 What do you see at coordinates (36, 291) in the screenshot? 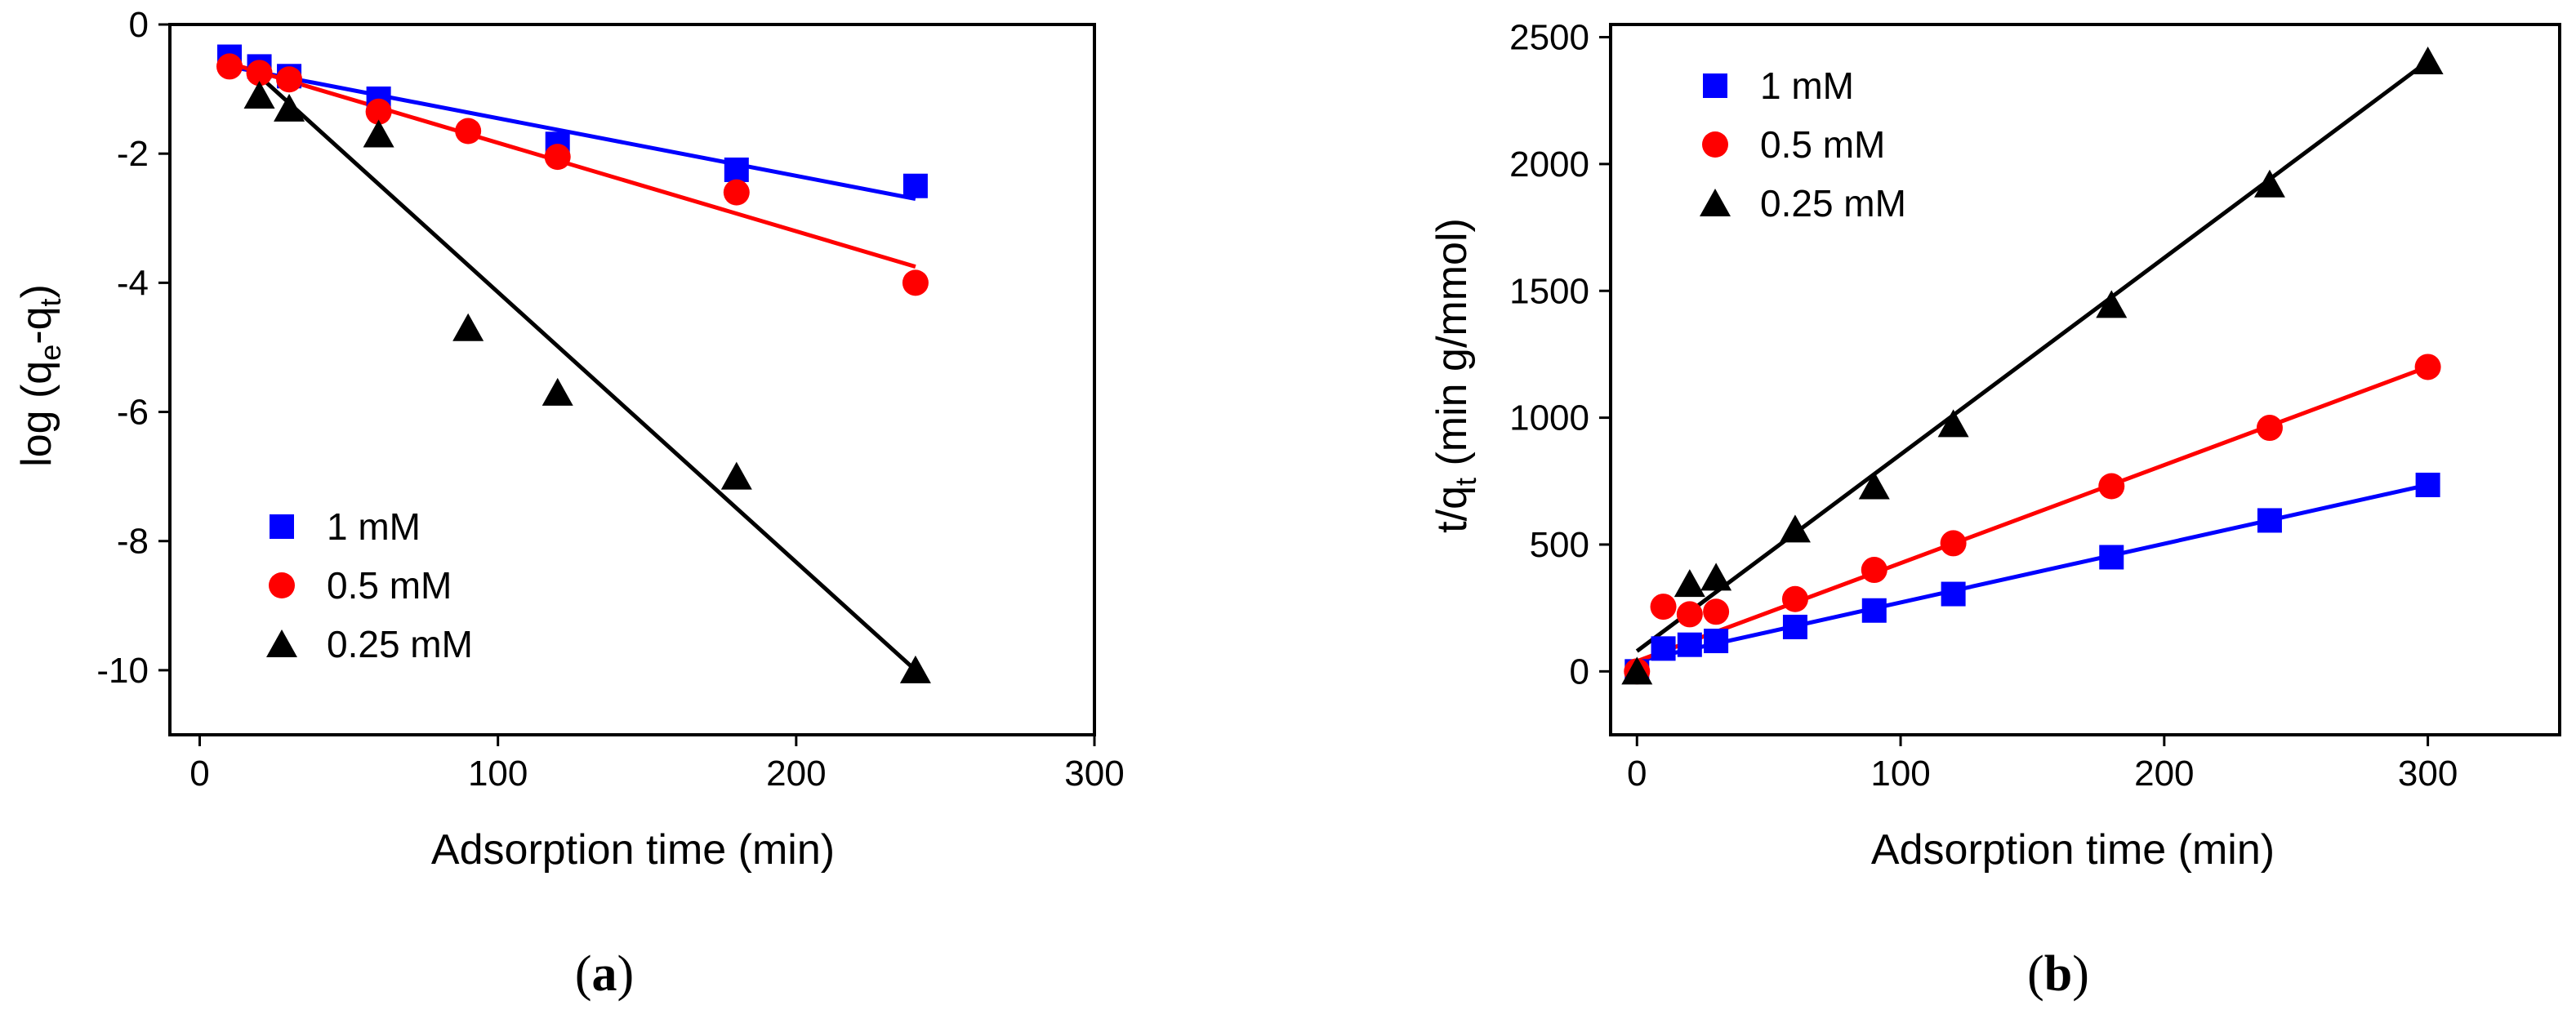
I see `y-axis-label-a-part-3: )` at bounding box center [36, 291].